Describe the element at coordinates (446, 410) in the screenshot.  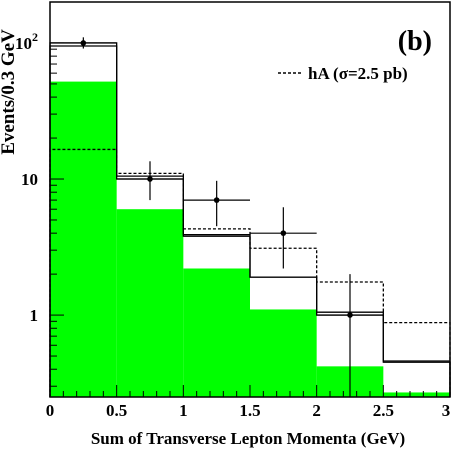
I see `x-tick-label: 3` at that location.